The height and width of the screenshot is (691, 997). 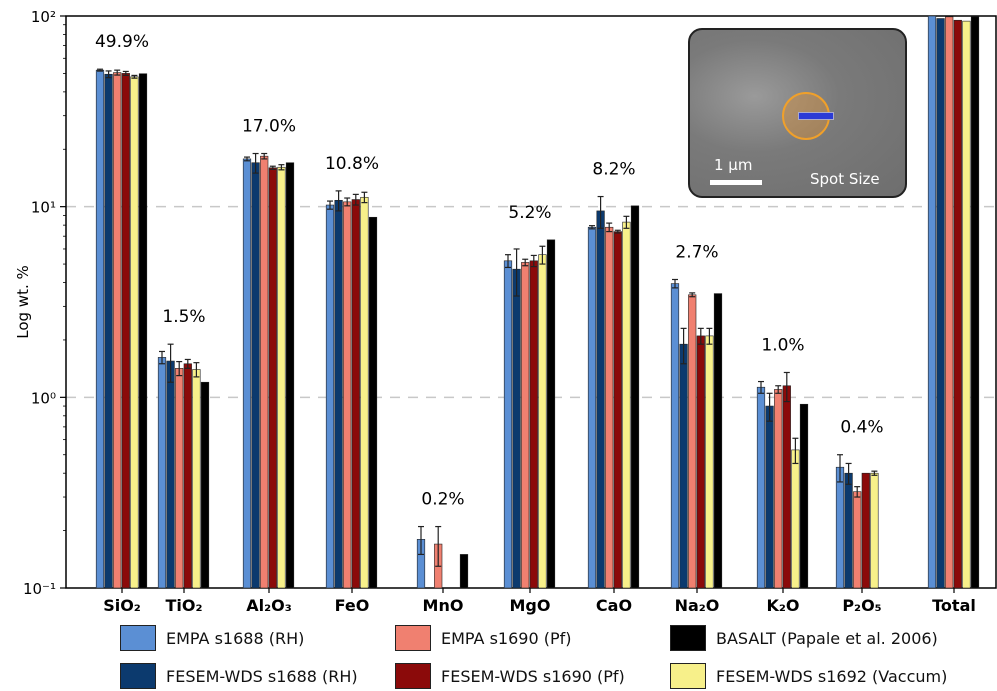 What do you see at coordinates (235, 638) in the screenshot?
I see `legend-label: EMPA s1688 (RH)` at bounding box center [235, 638].